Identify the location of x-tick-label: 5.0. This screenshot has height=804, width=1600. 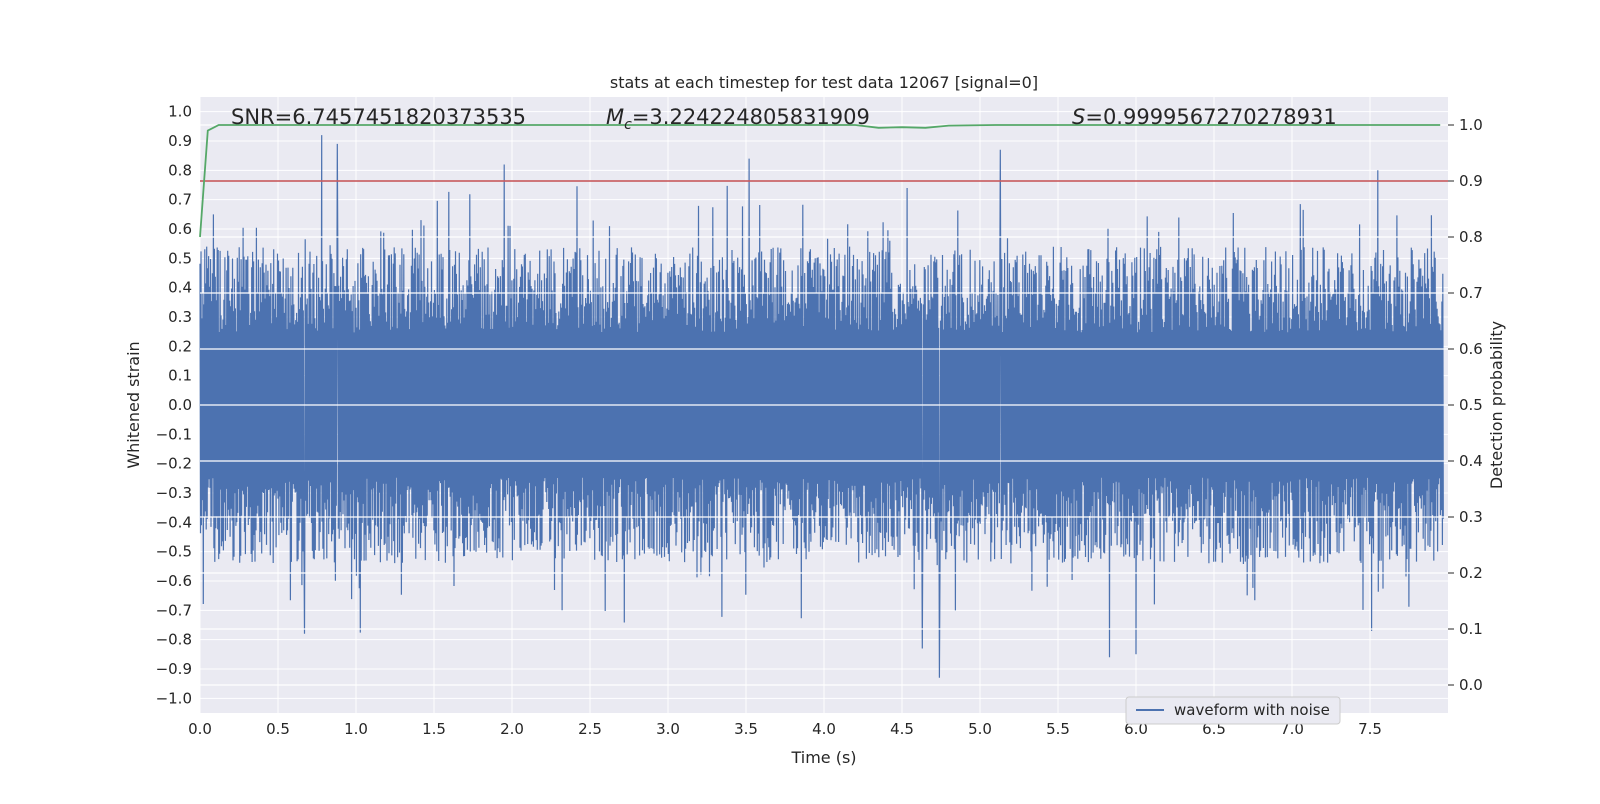
(980, 729).